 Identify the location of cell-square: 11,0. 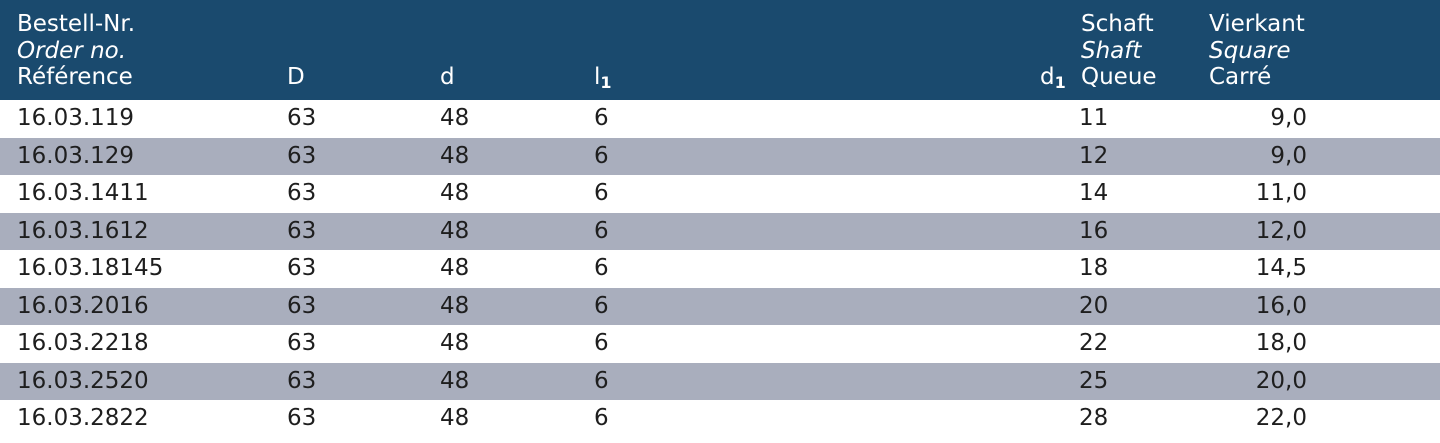
(1281, 193).